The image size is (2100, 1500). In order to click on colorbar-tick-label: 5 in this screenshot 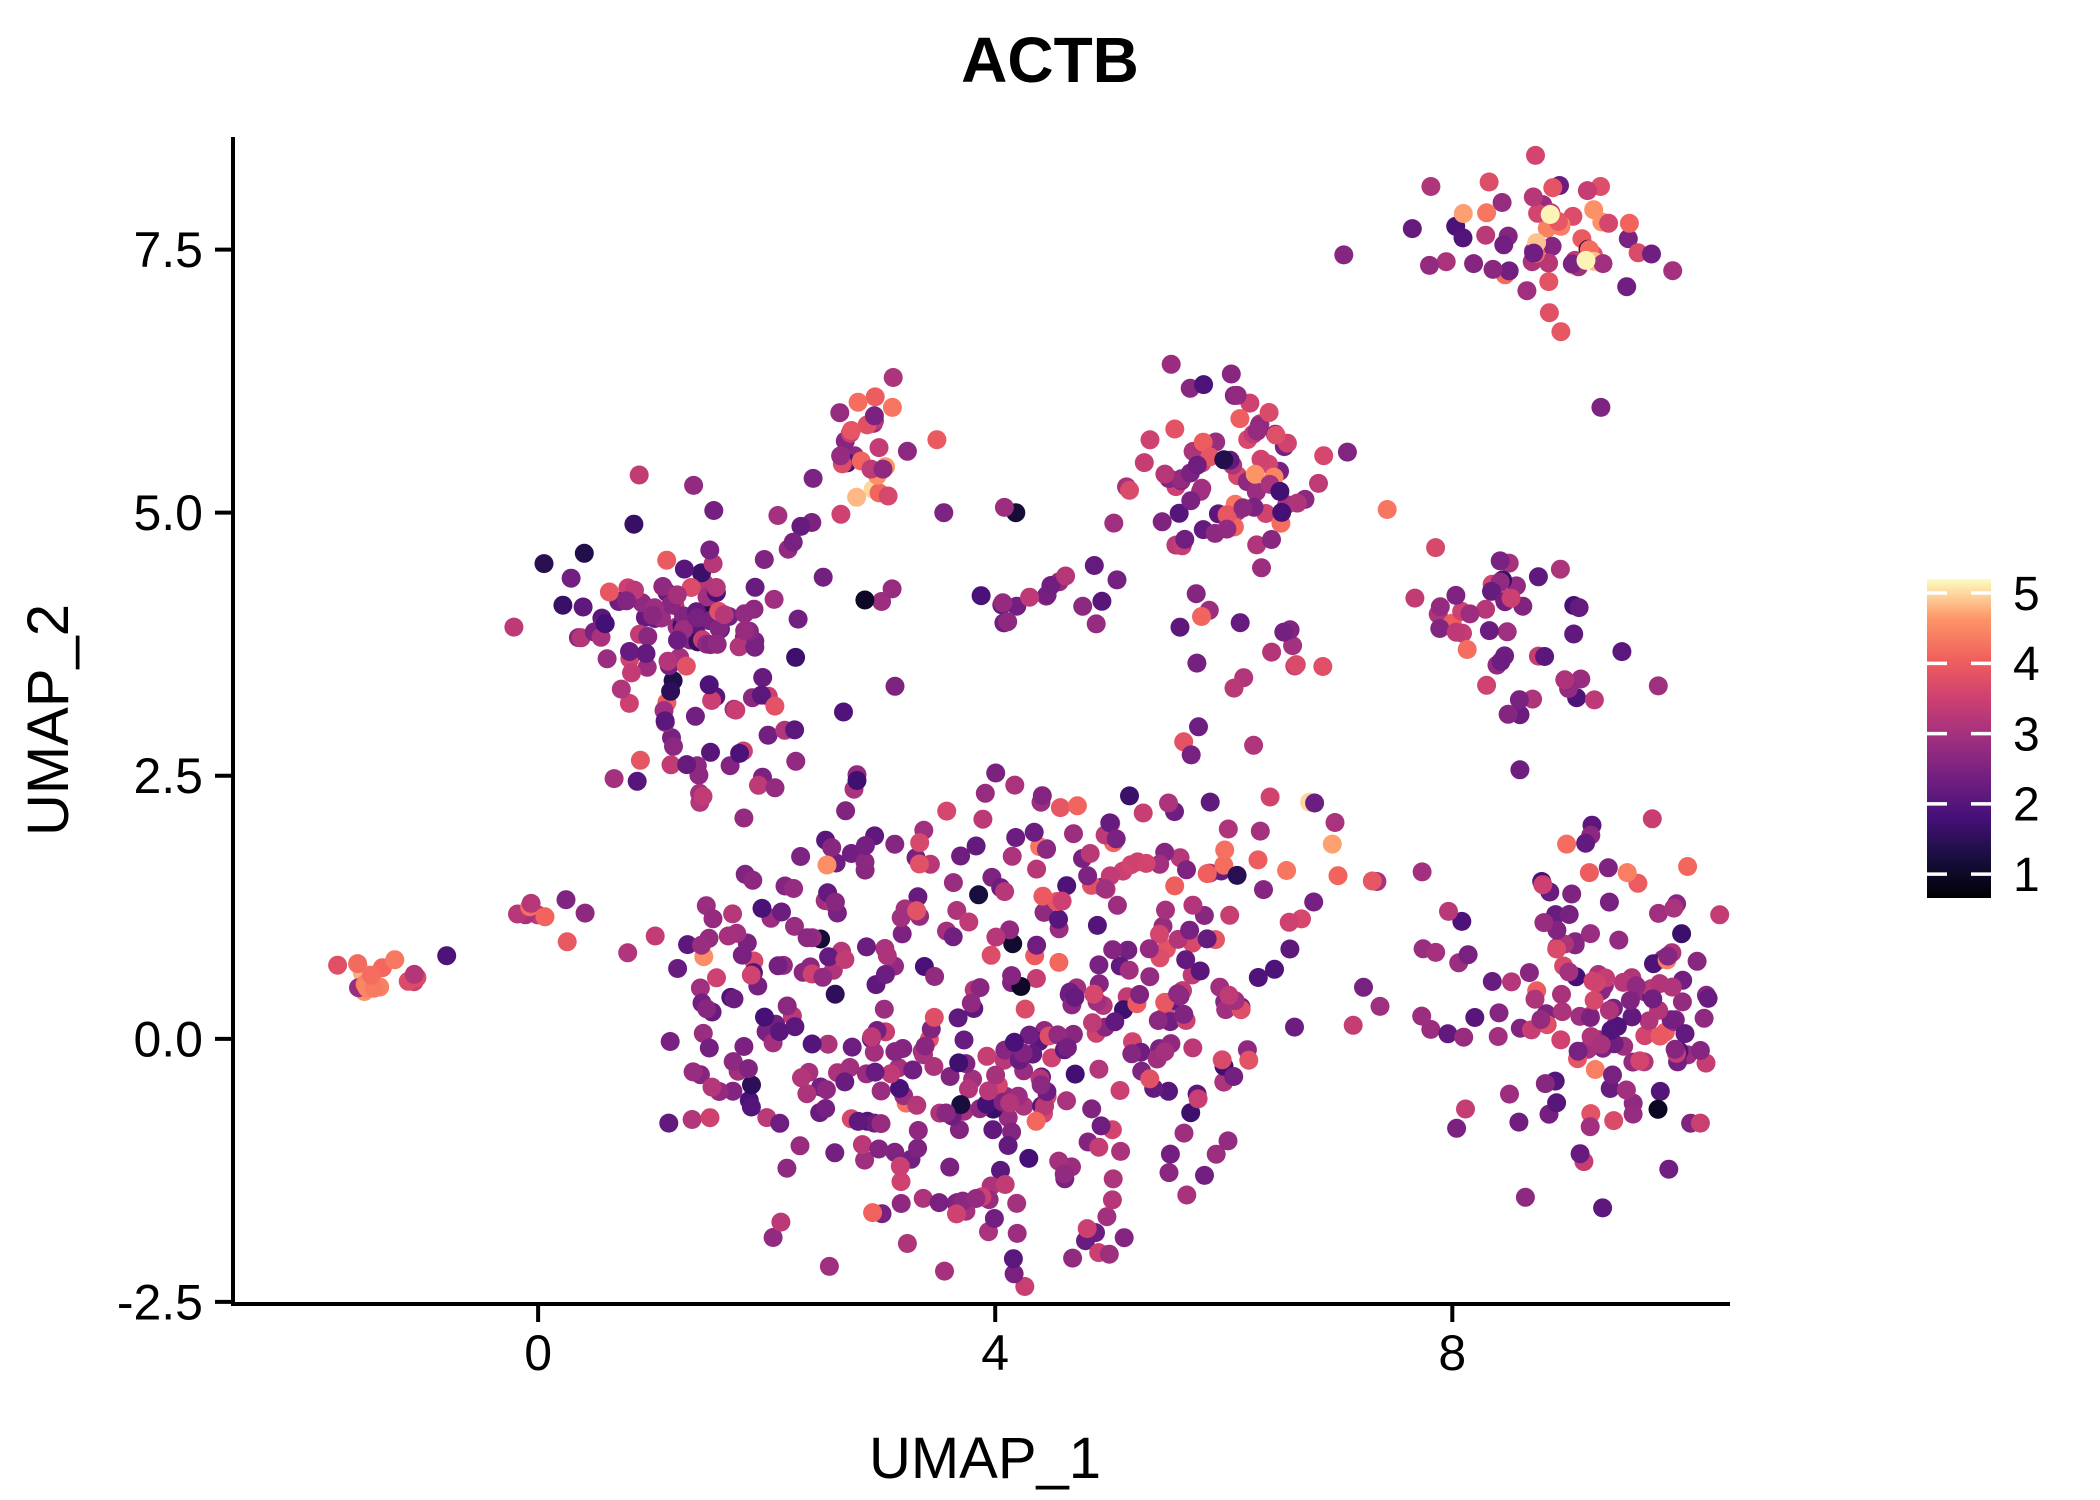, I will do `click(2026, 594)`.